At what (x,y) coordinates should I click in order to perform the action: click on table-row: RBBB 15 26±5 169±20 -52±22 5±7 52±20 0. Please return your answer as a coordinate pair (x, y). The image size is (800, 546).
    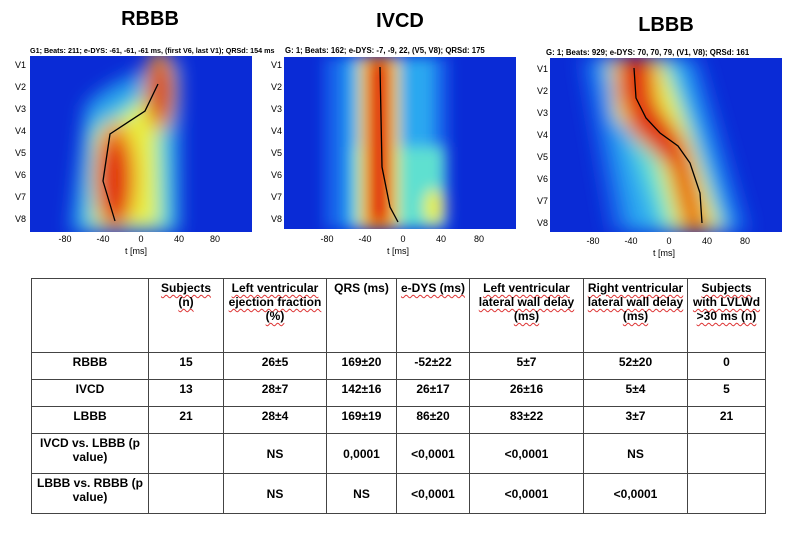
    Looking at the image, I should click on (398, 366).